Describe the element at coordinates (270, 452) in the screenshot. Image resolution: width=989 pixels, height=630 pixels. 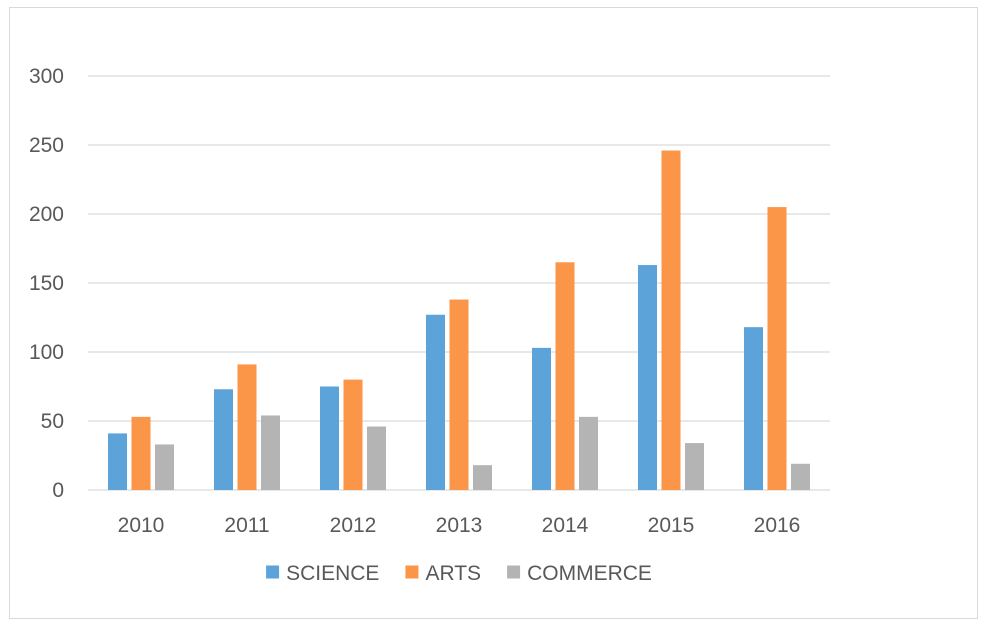
I see `bar-commerce-2011` at that location.